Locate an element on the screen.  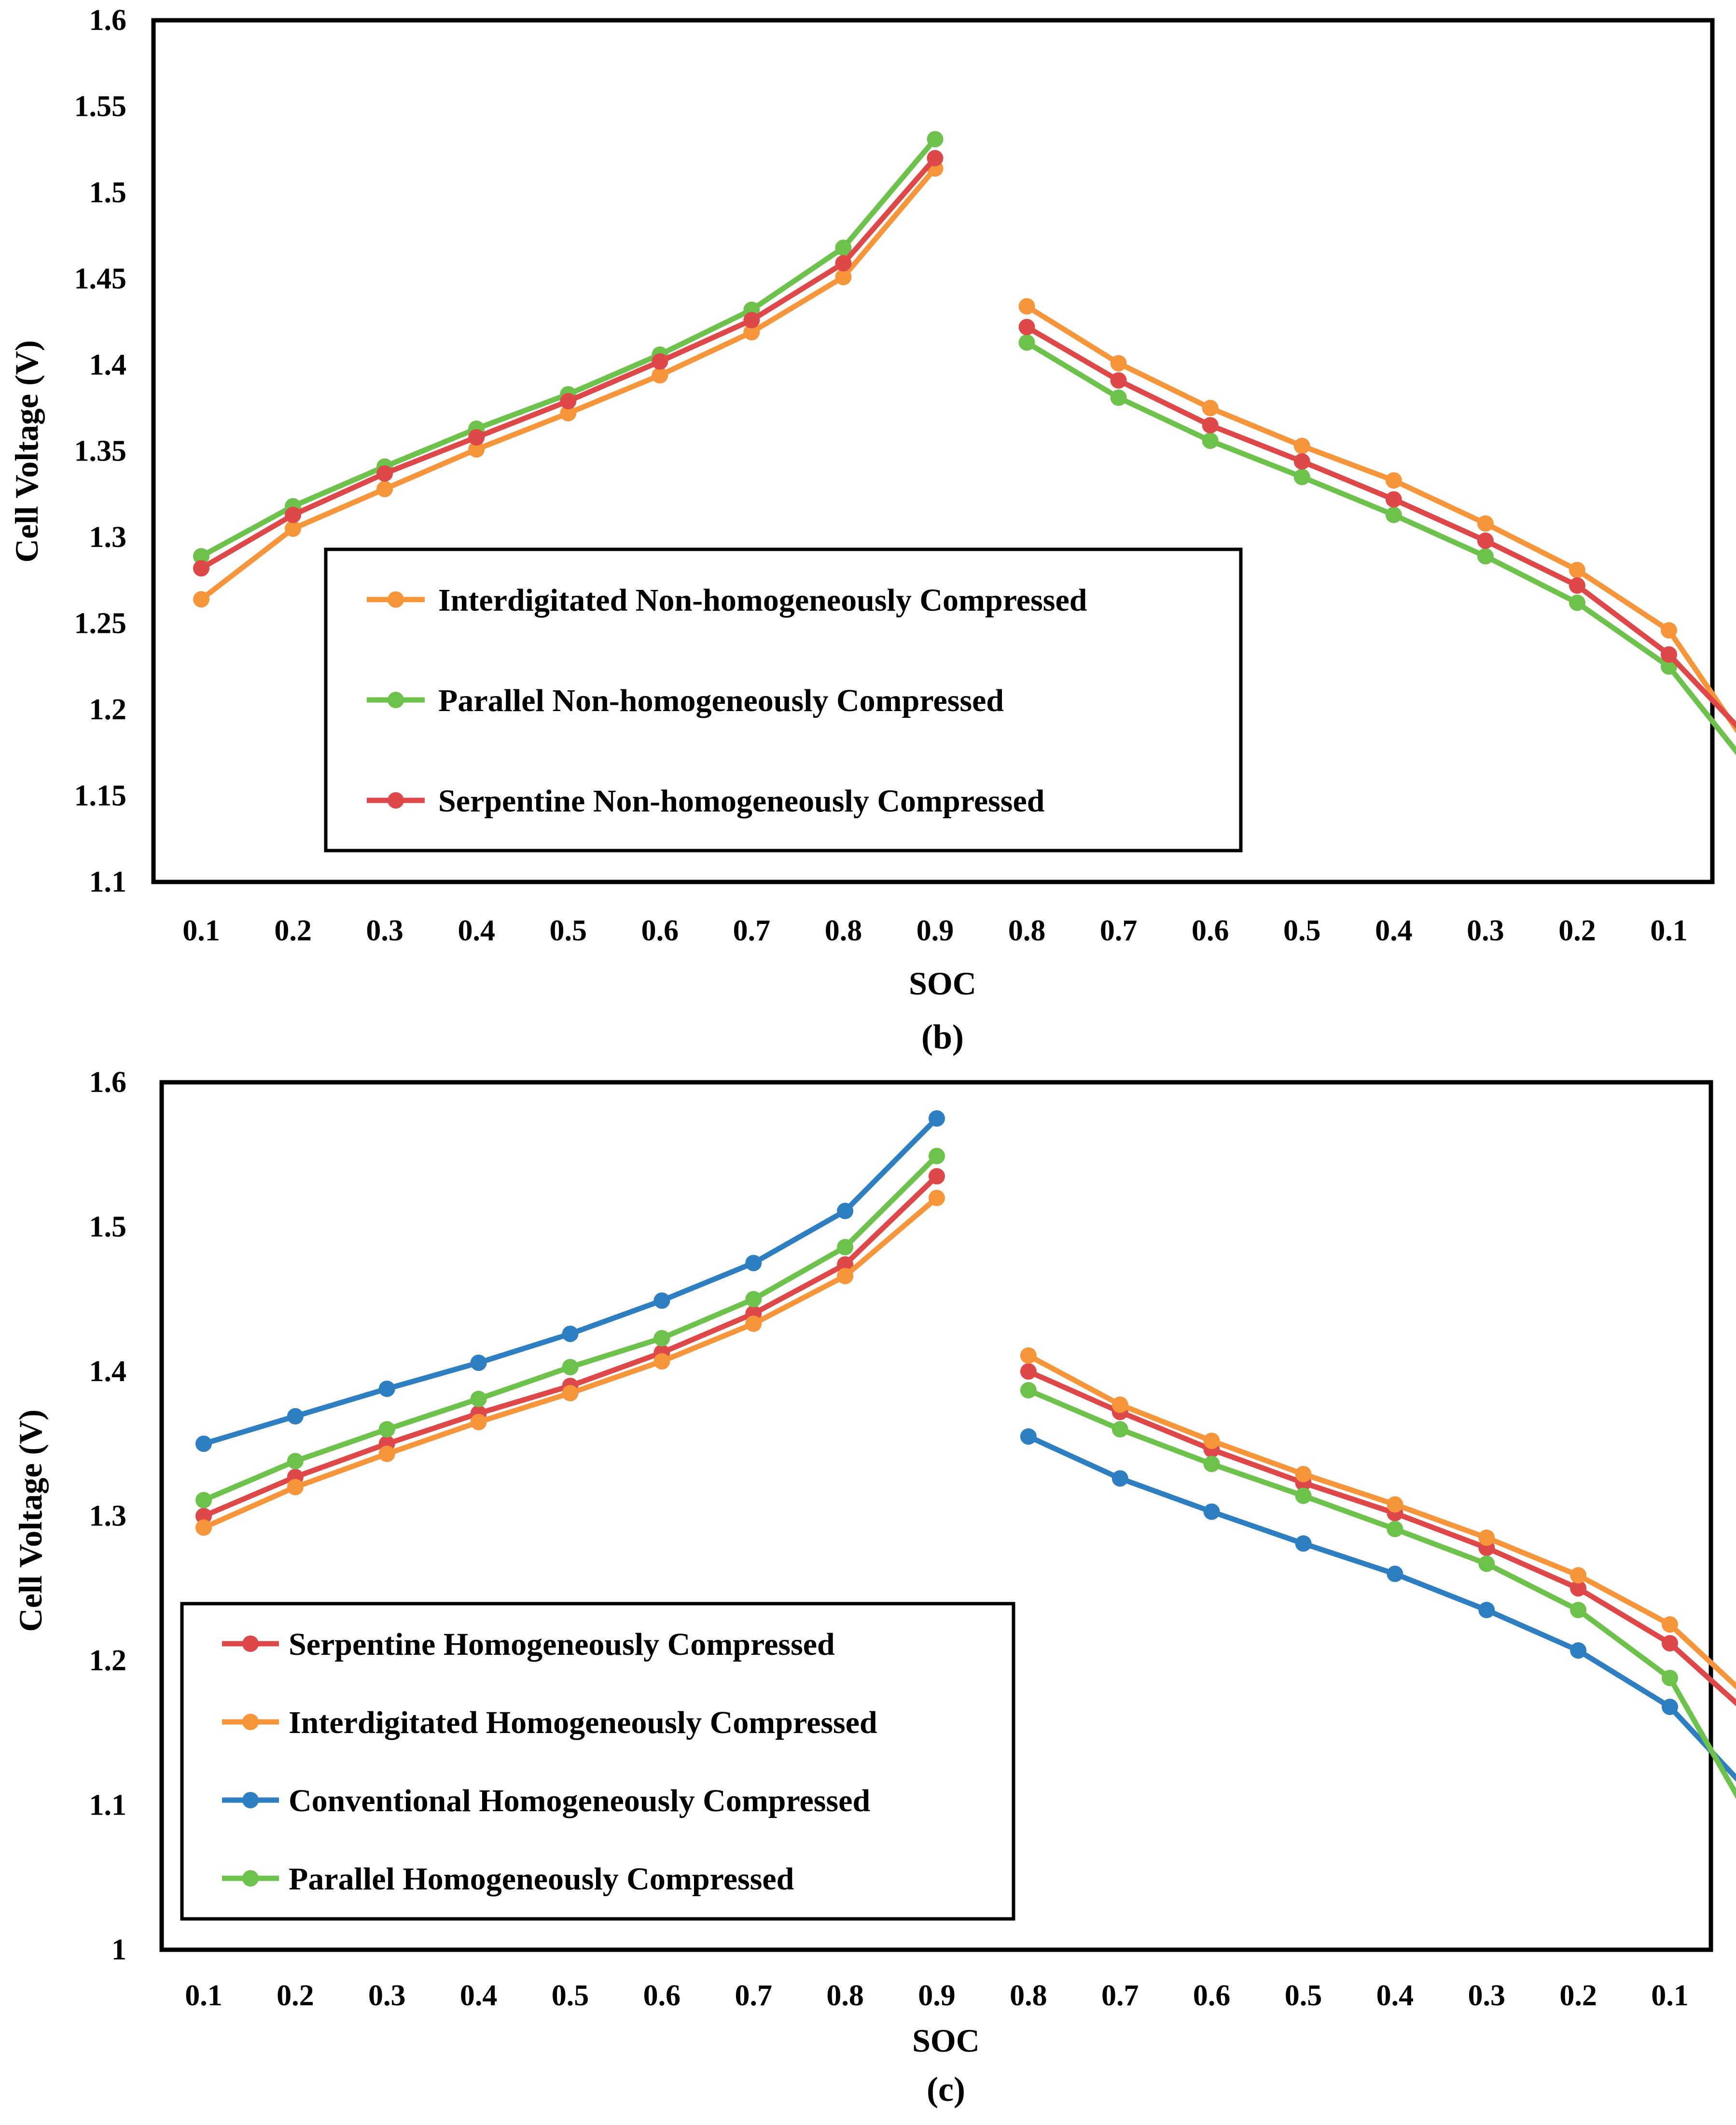
x-axis-title: SOC is located at coordinates (946, 2040).